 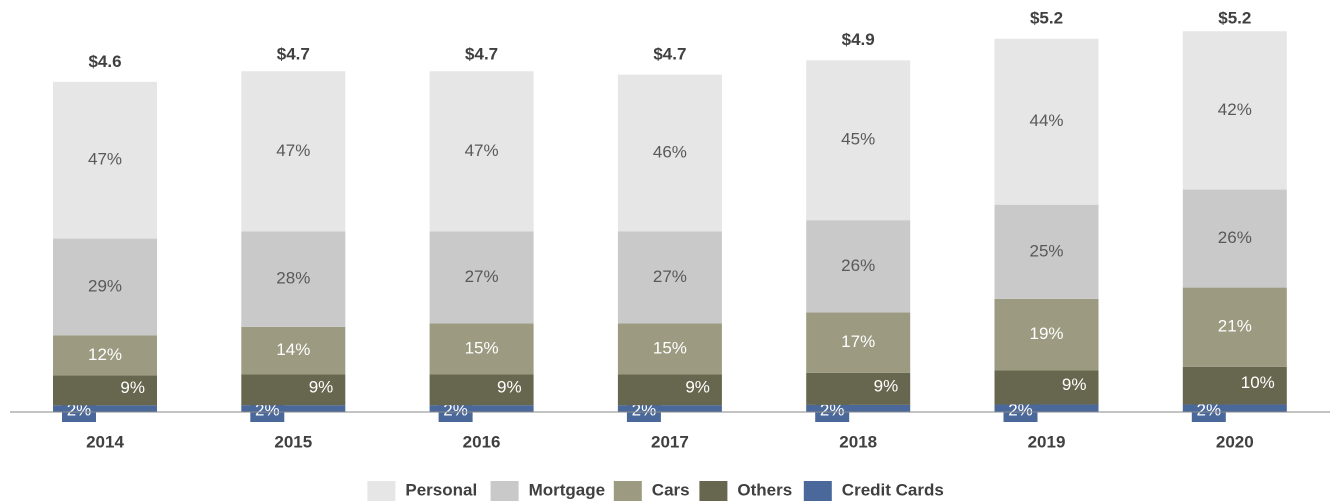 What do you see at coordinates (293, 441) in the screenshot?
I see `x-tick-label: 2015` at bounding box center [293, 441].